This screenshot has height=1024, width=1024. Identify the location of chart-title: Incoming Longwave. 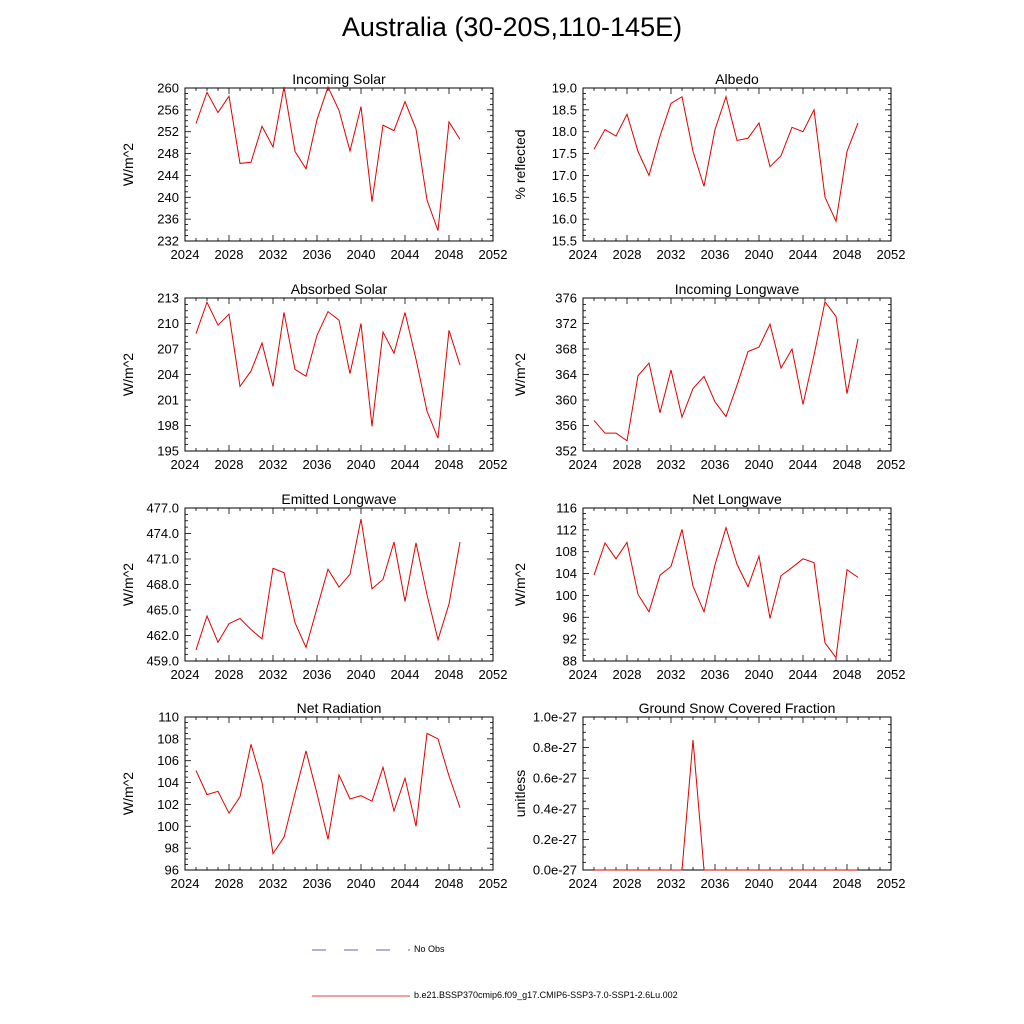
(737, 289).